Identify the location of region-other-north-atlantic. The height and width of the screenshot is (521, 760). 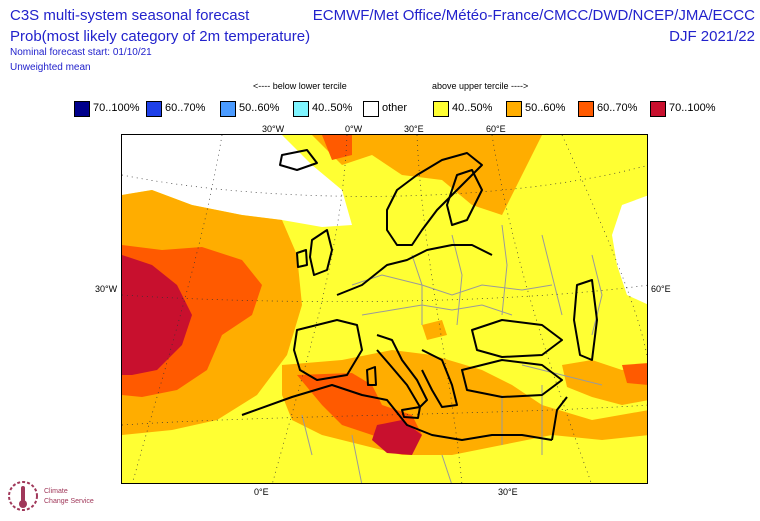
(237, 181).